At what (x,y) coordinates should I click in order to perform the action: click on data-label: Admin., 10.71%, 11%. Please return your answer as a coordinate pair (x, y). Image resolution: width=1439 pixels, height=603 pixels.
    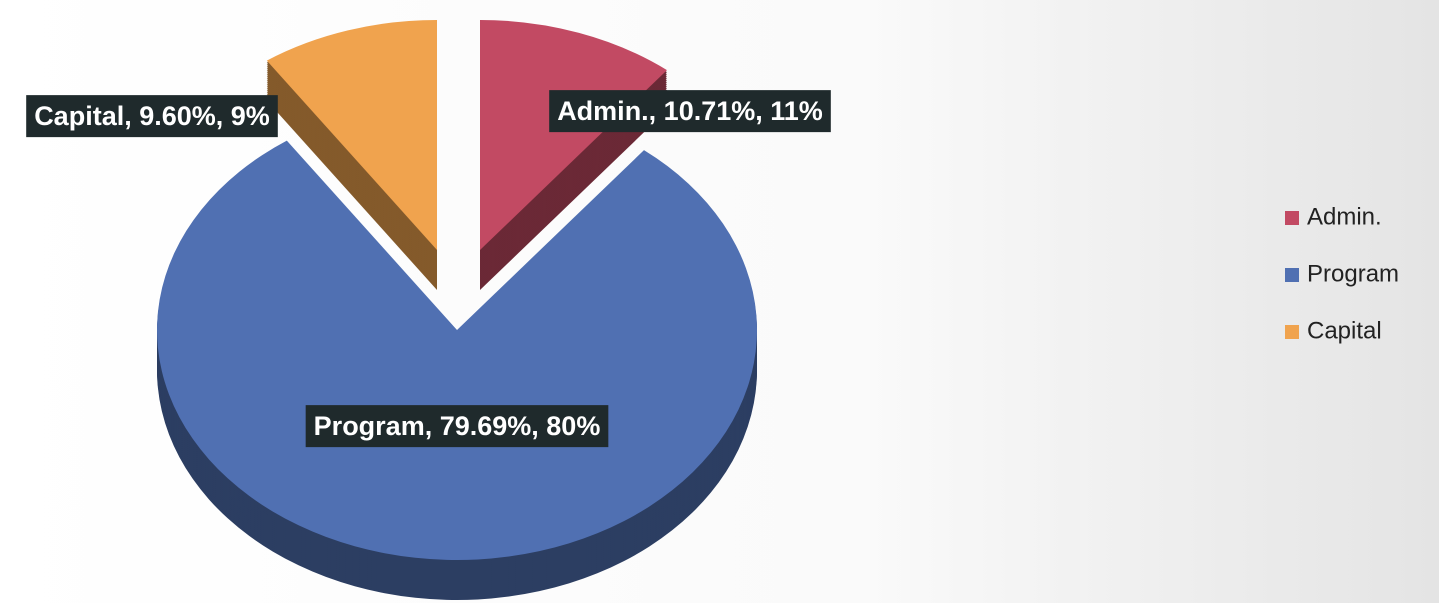
    Looking at the image, I should click on (690, 111).